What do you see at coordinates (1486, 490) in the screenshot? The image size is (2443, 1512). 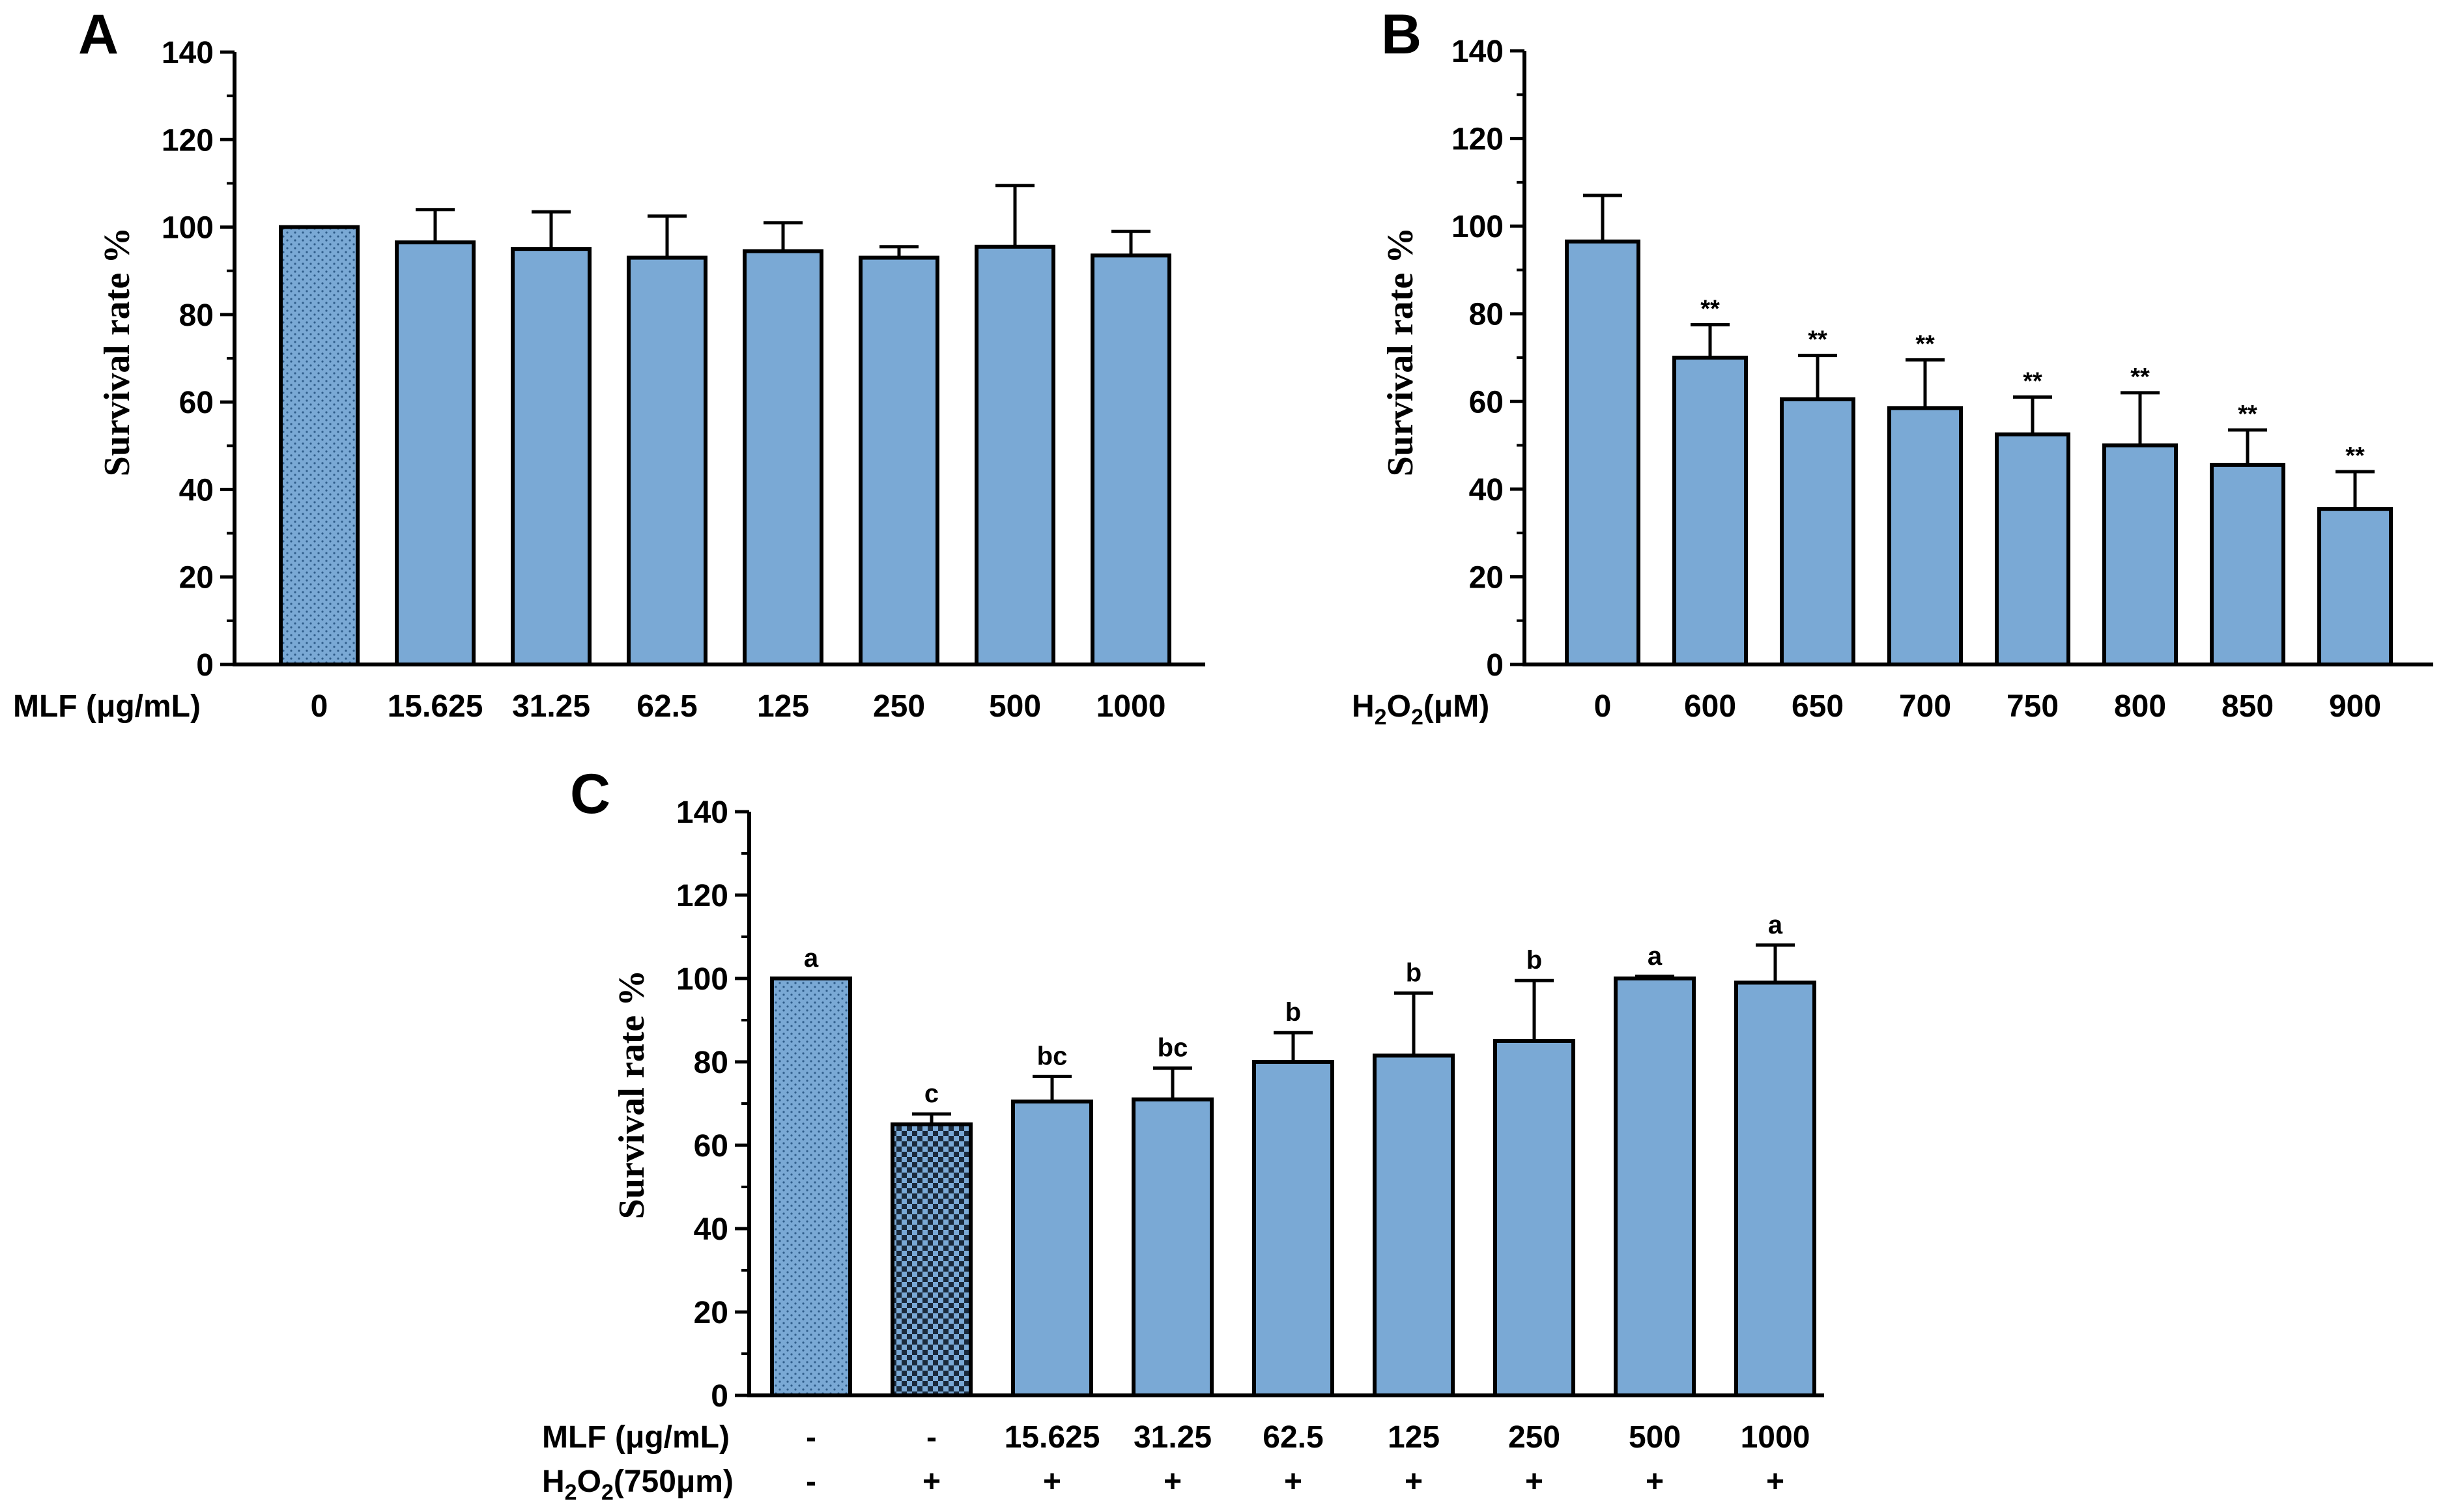 I see `panel-b-ytick-label: 40` at bounding box center [1486, 490].